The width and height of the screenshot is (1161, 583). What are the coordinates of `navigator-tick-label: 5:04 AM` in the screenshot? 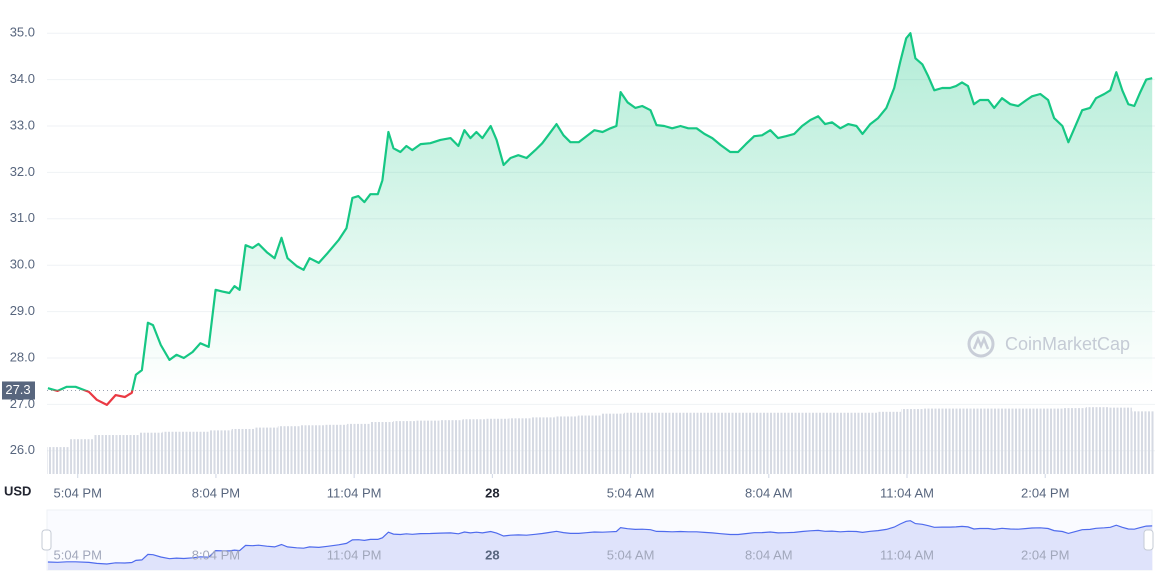 It's located at (631, 554).